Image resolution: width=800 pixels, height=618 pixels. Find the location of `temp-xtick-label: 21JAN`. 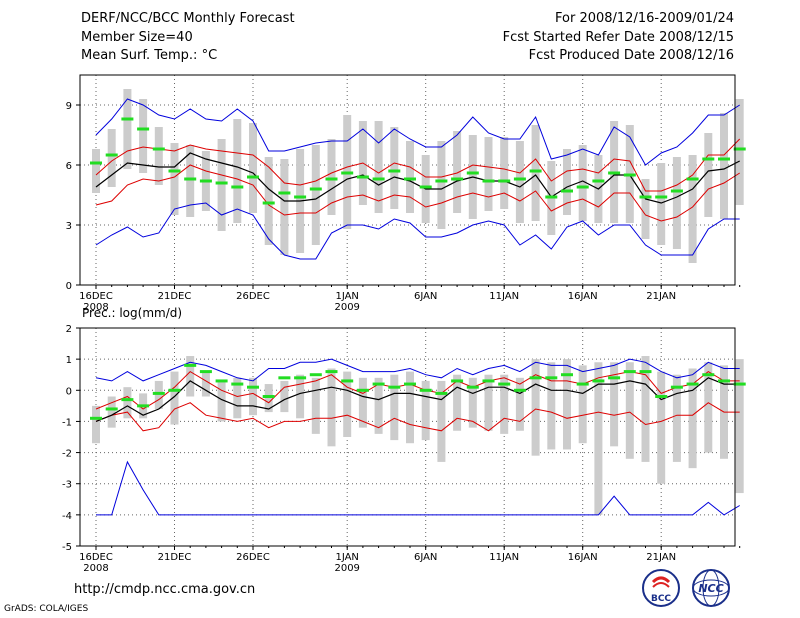

temp-xtick-label: 21JAN is located at coordinates (661, 296).